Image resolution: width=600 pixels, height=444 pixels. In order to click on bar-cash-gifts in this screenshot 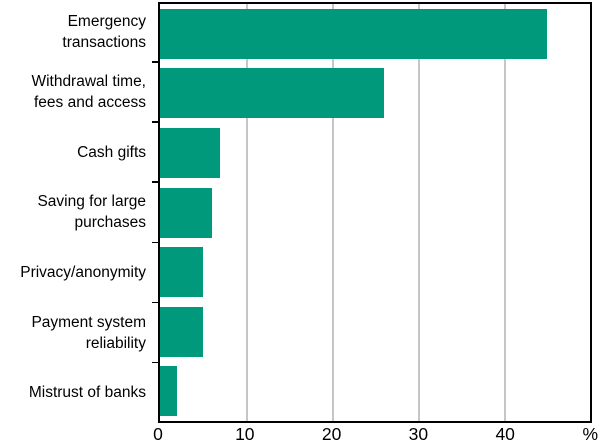, I will do `click(190, 152)`.